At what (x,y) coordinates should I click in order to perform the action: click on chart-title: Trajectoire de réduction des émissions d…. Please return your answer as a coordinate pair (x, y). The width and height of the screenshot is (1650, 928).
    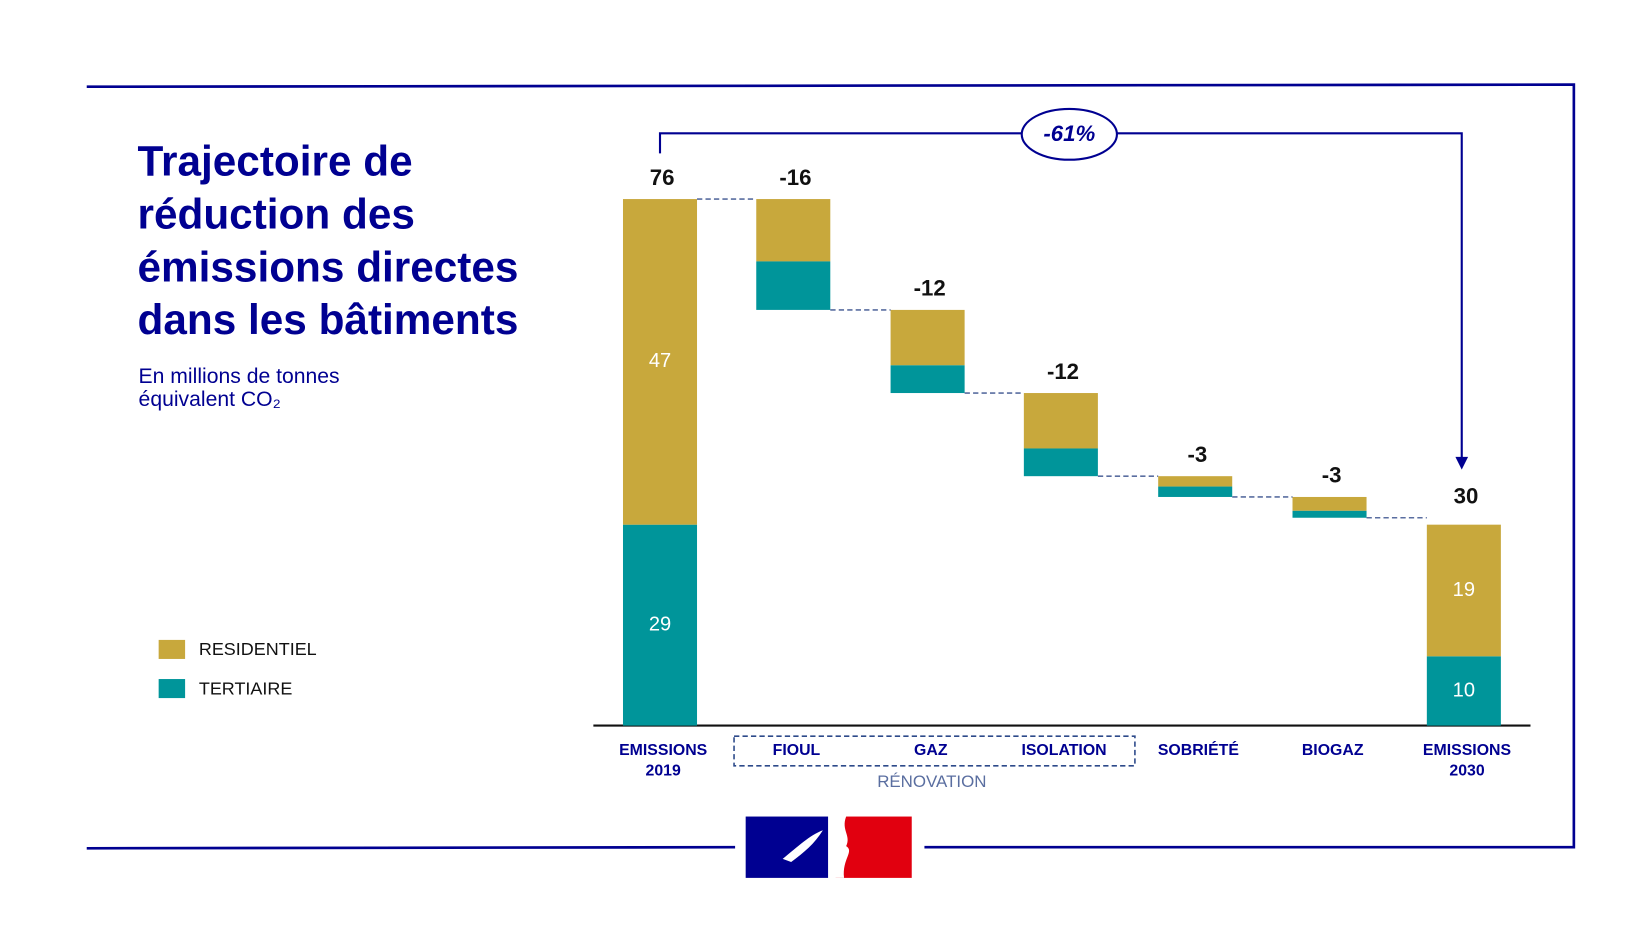
    Looking at the image, I should click on (328, 241).